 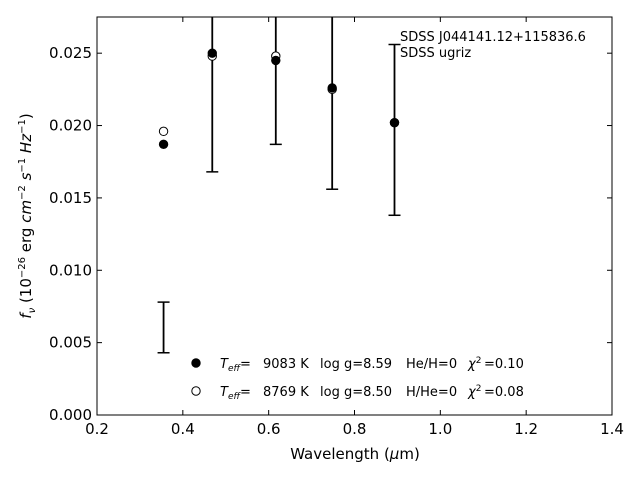 I want to click on legend-marker-open-circle, so click(x=196, y=391).